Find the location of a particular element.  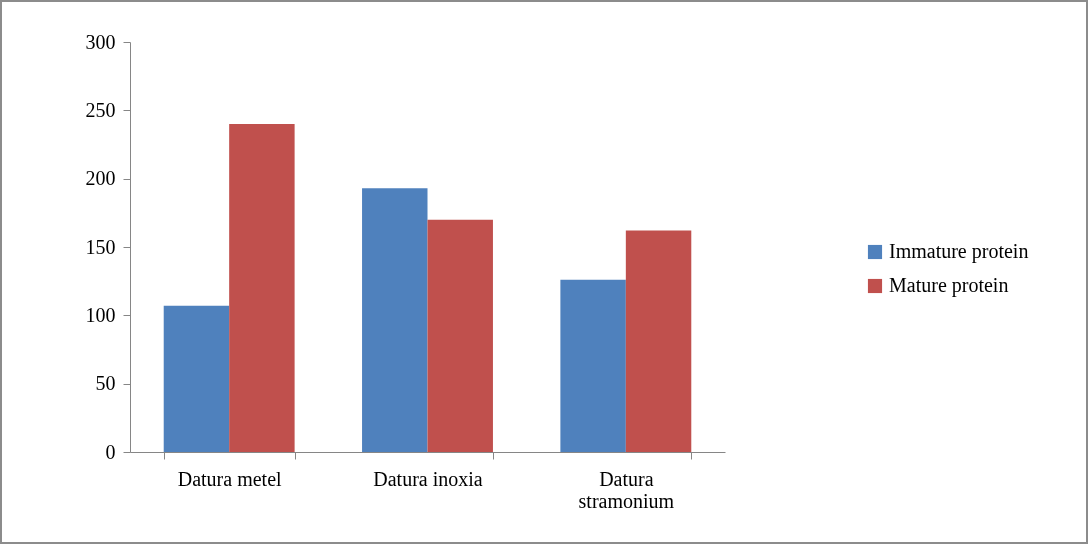

y-tick-label: 250 is located at coordinates (100, 109).